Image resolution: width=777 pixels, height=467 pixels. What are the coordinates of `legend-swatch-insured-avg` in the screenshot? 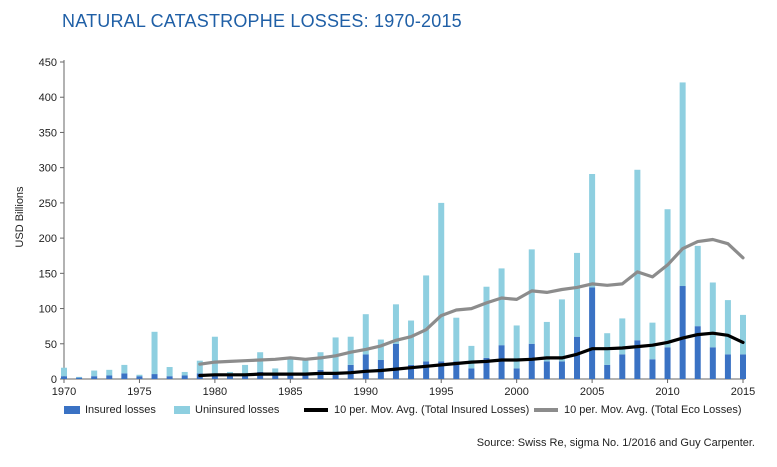 It's located at (316, 410).